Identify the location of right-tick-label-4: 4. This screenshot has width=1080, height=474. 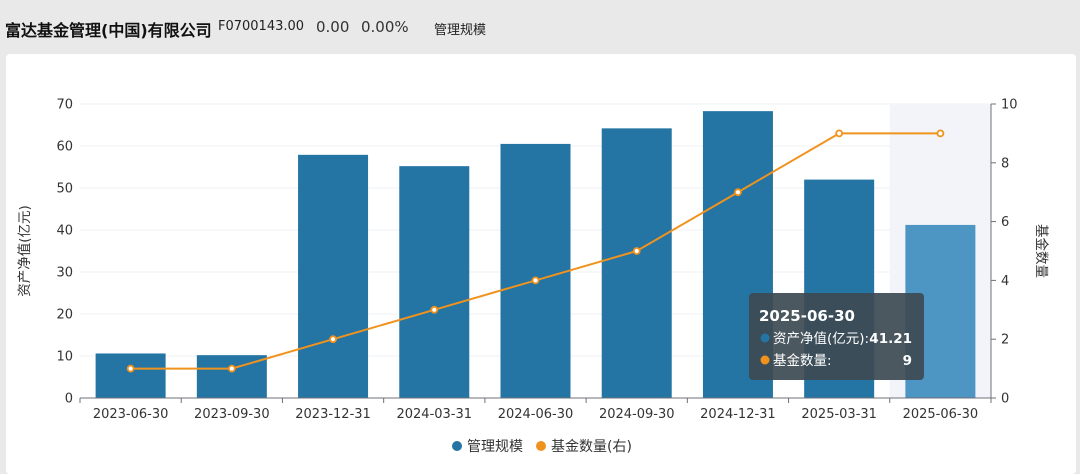
(1005, 281).